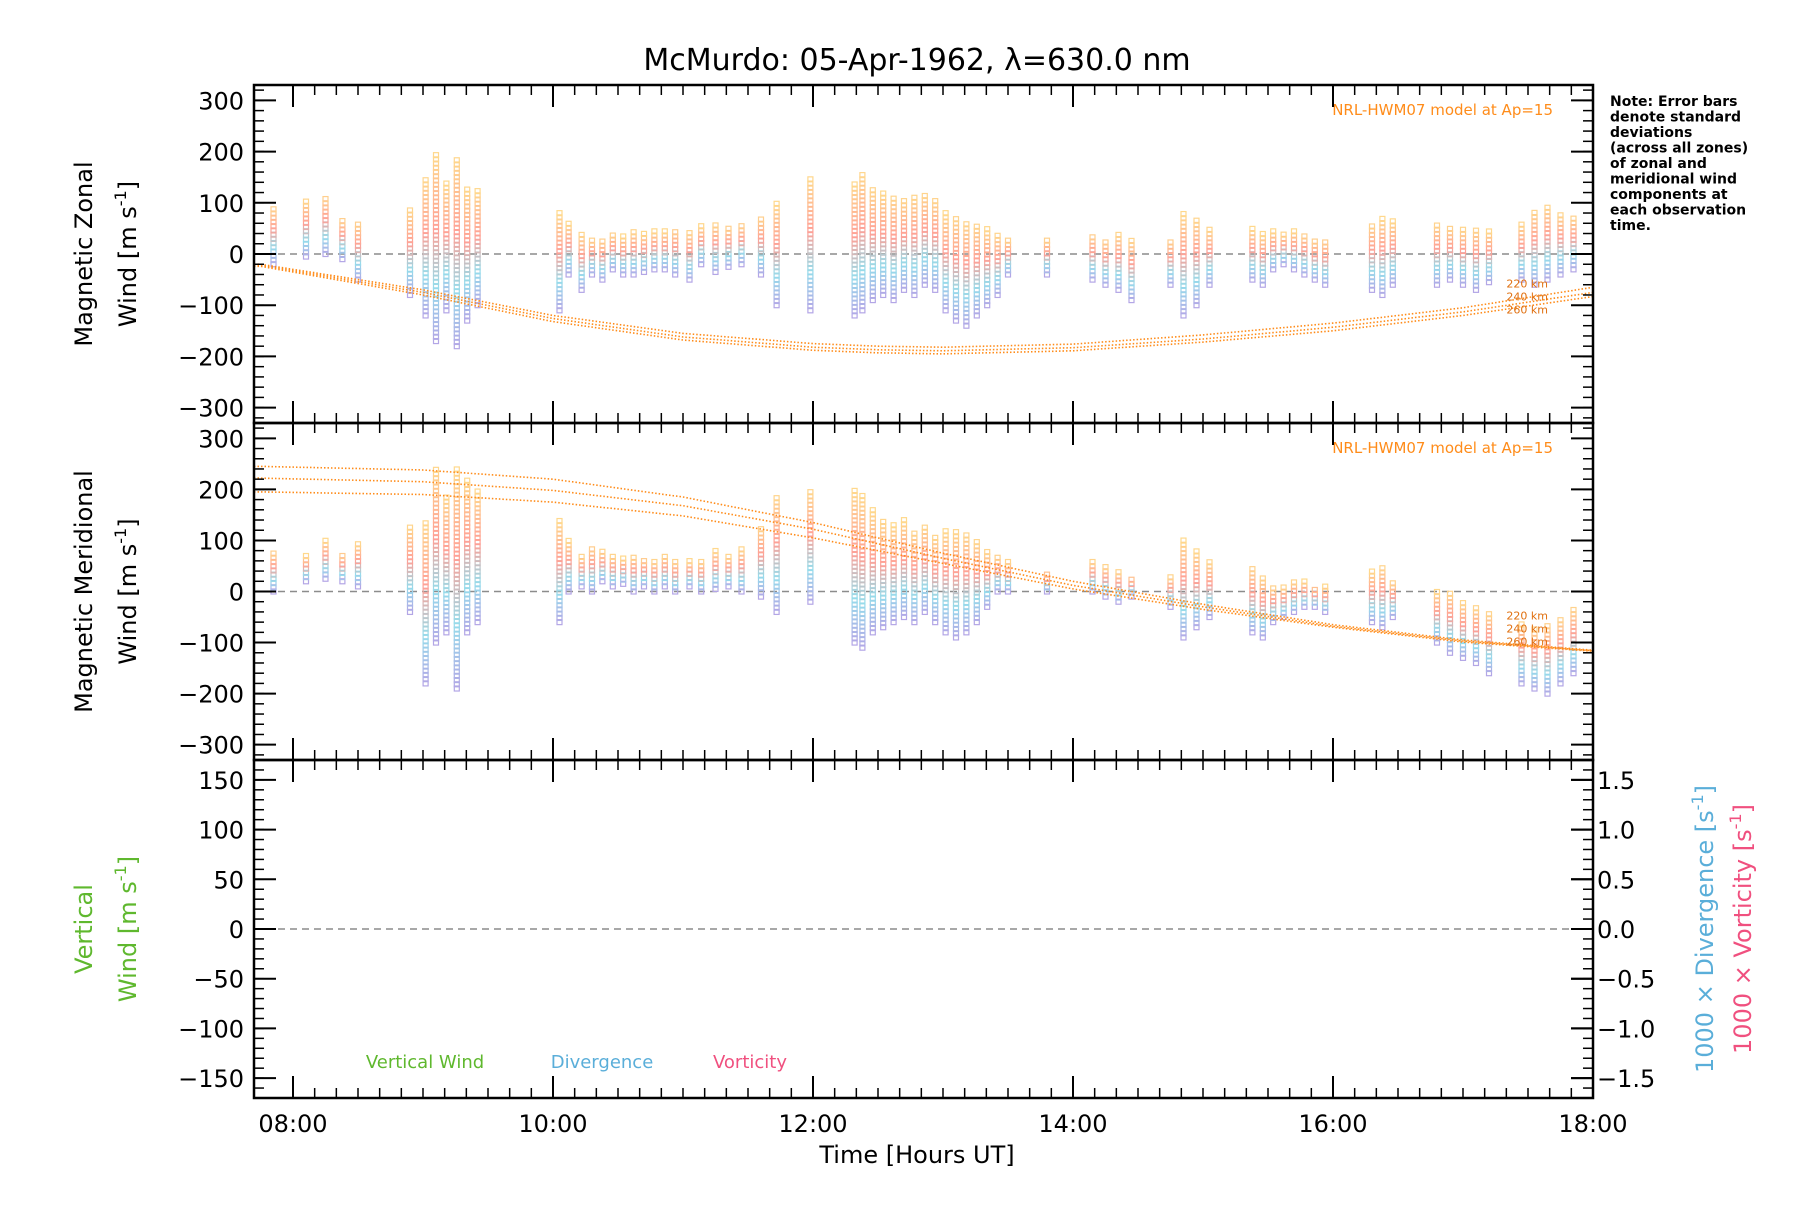  Describe the element at coordinates (228, 880) in the screenshot. I see `y-tick-label: 50` at that location.